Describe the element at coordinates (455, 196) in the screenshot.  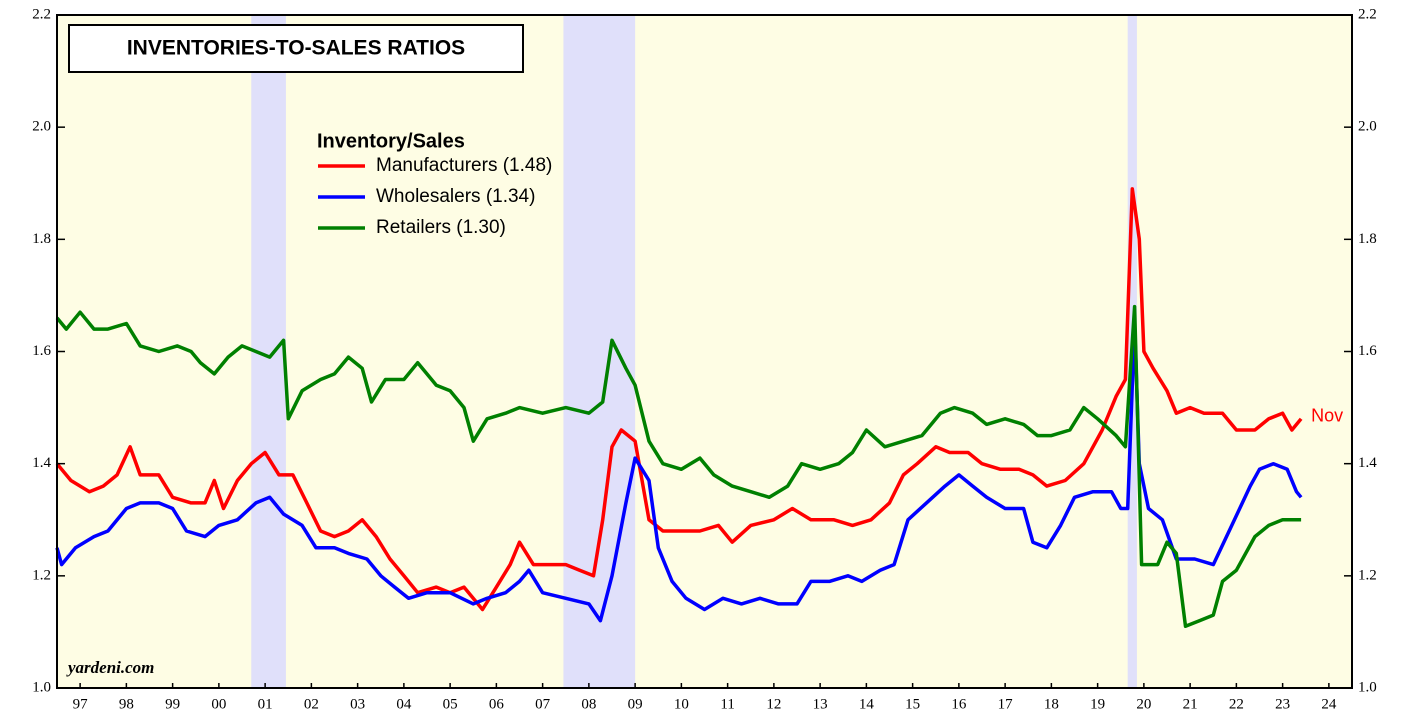
I see `legend-label: Wholesalers (1.34)` at that location.